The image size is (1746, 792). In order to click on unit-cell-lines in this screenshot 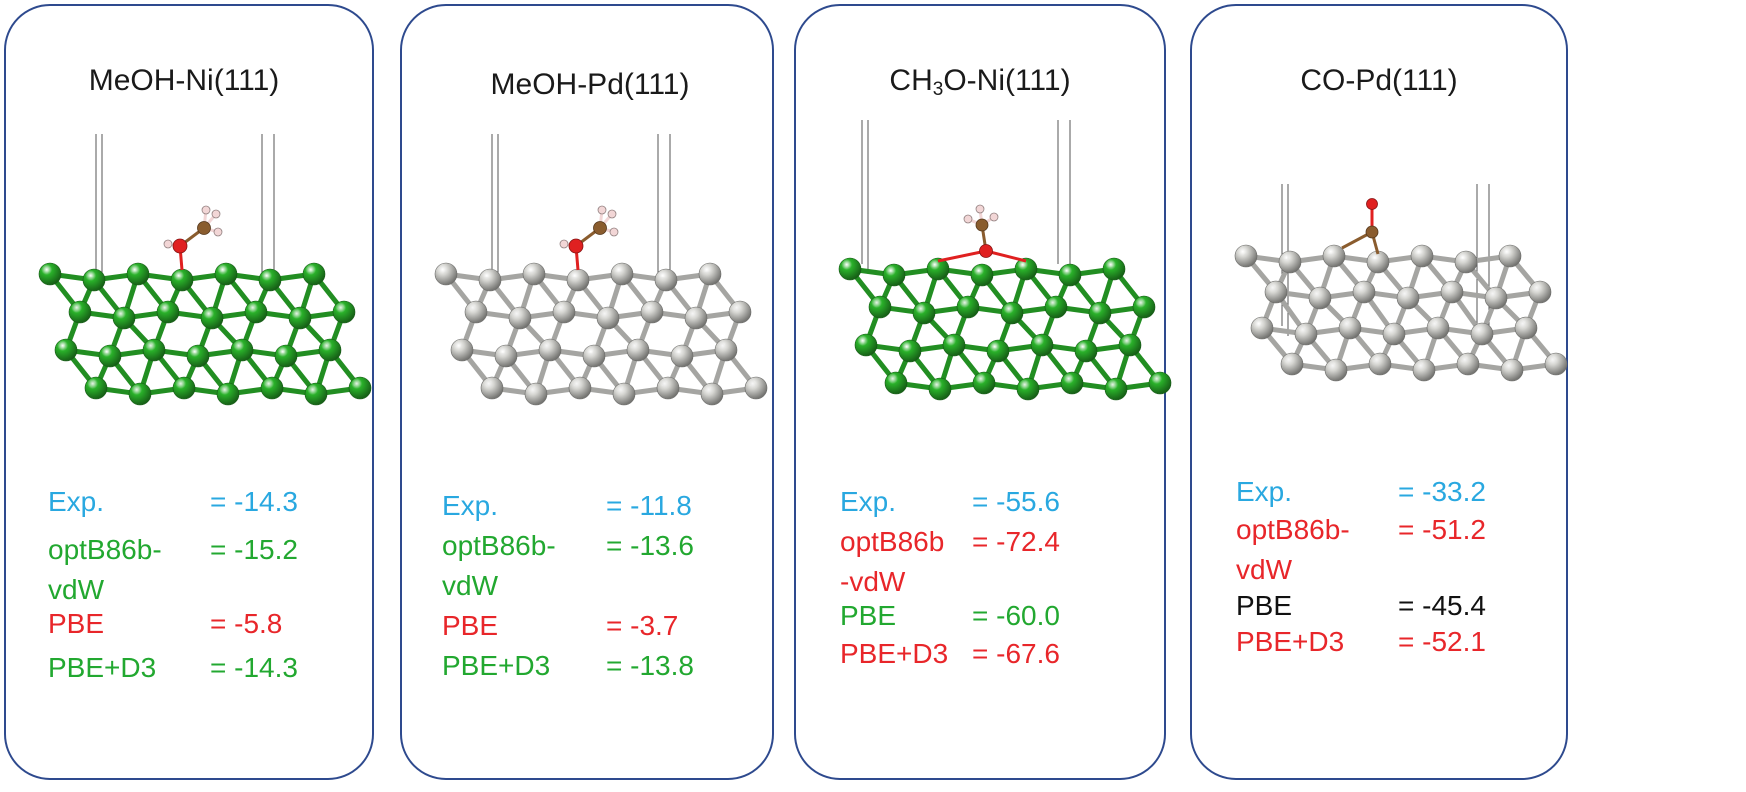, I will do `click(966, 197)`.